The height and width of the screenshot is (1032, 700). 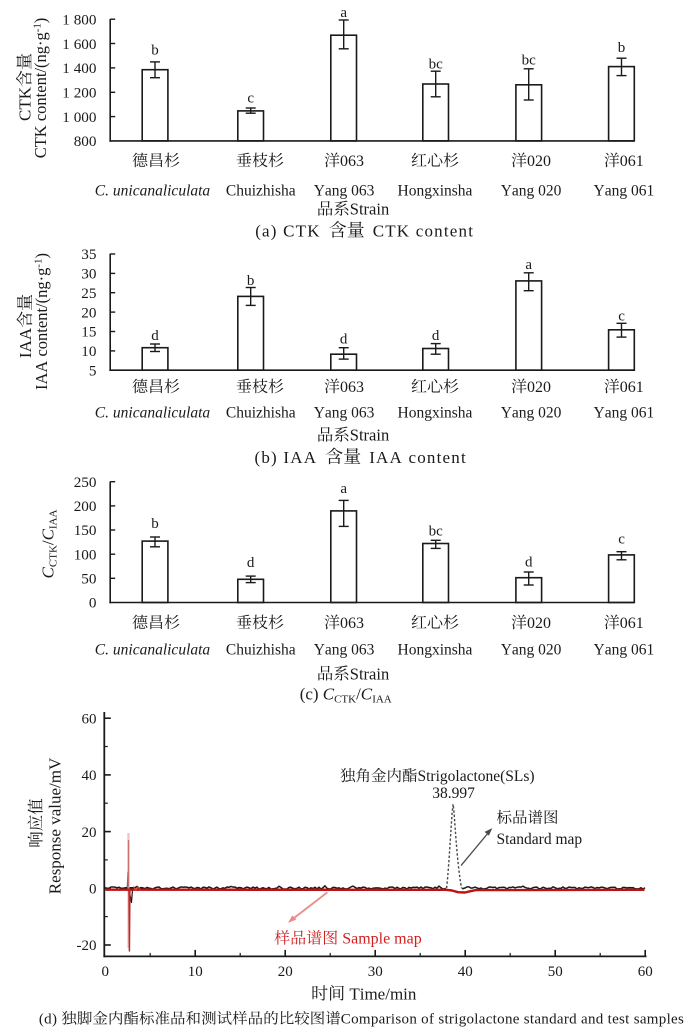 What do you see at coordinates (85, 506) in the screenshot?
I see `svg-text: 200` at bounding box center [85, 506].